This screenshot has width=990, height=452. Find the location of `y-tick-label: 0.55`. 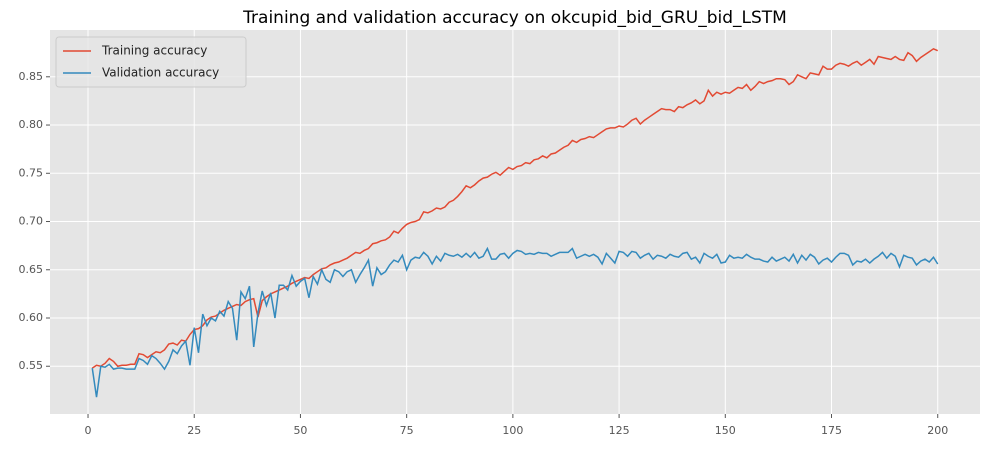

y-tick-label: 0.55 is located at coordinates (31, 365).